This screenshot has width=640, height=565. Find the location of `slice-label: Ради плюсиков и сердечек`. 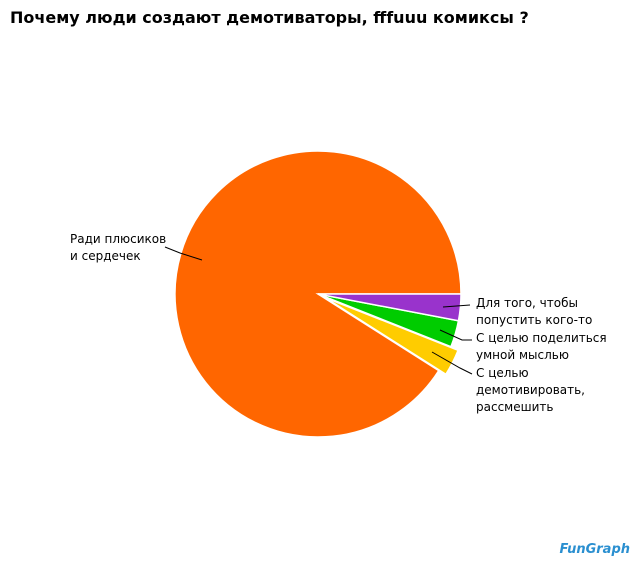

slice-label: Ради плюсиков и сердечек is located at coordinates (118, 247).